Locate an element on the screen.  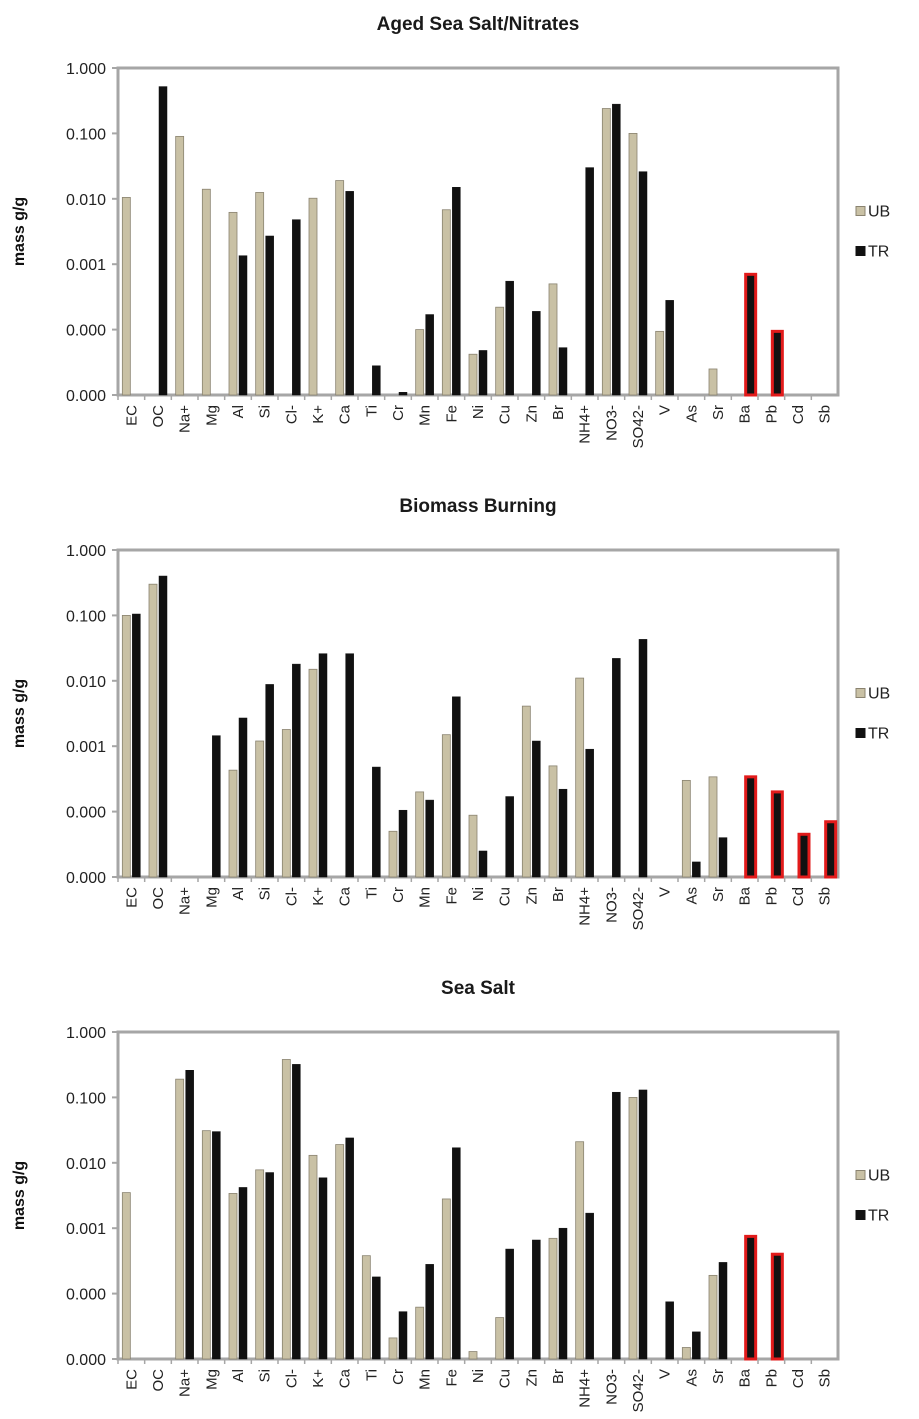
bar-ub-Al is located at coordinates (233, 1276).